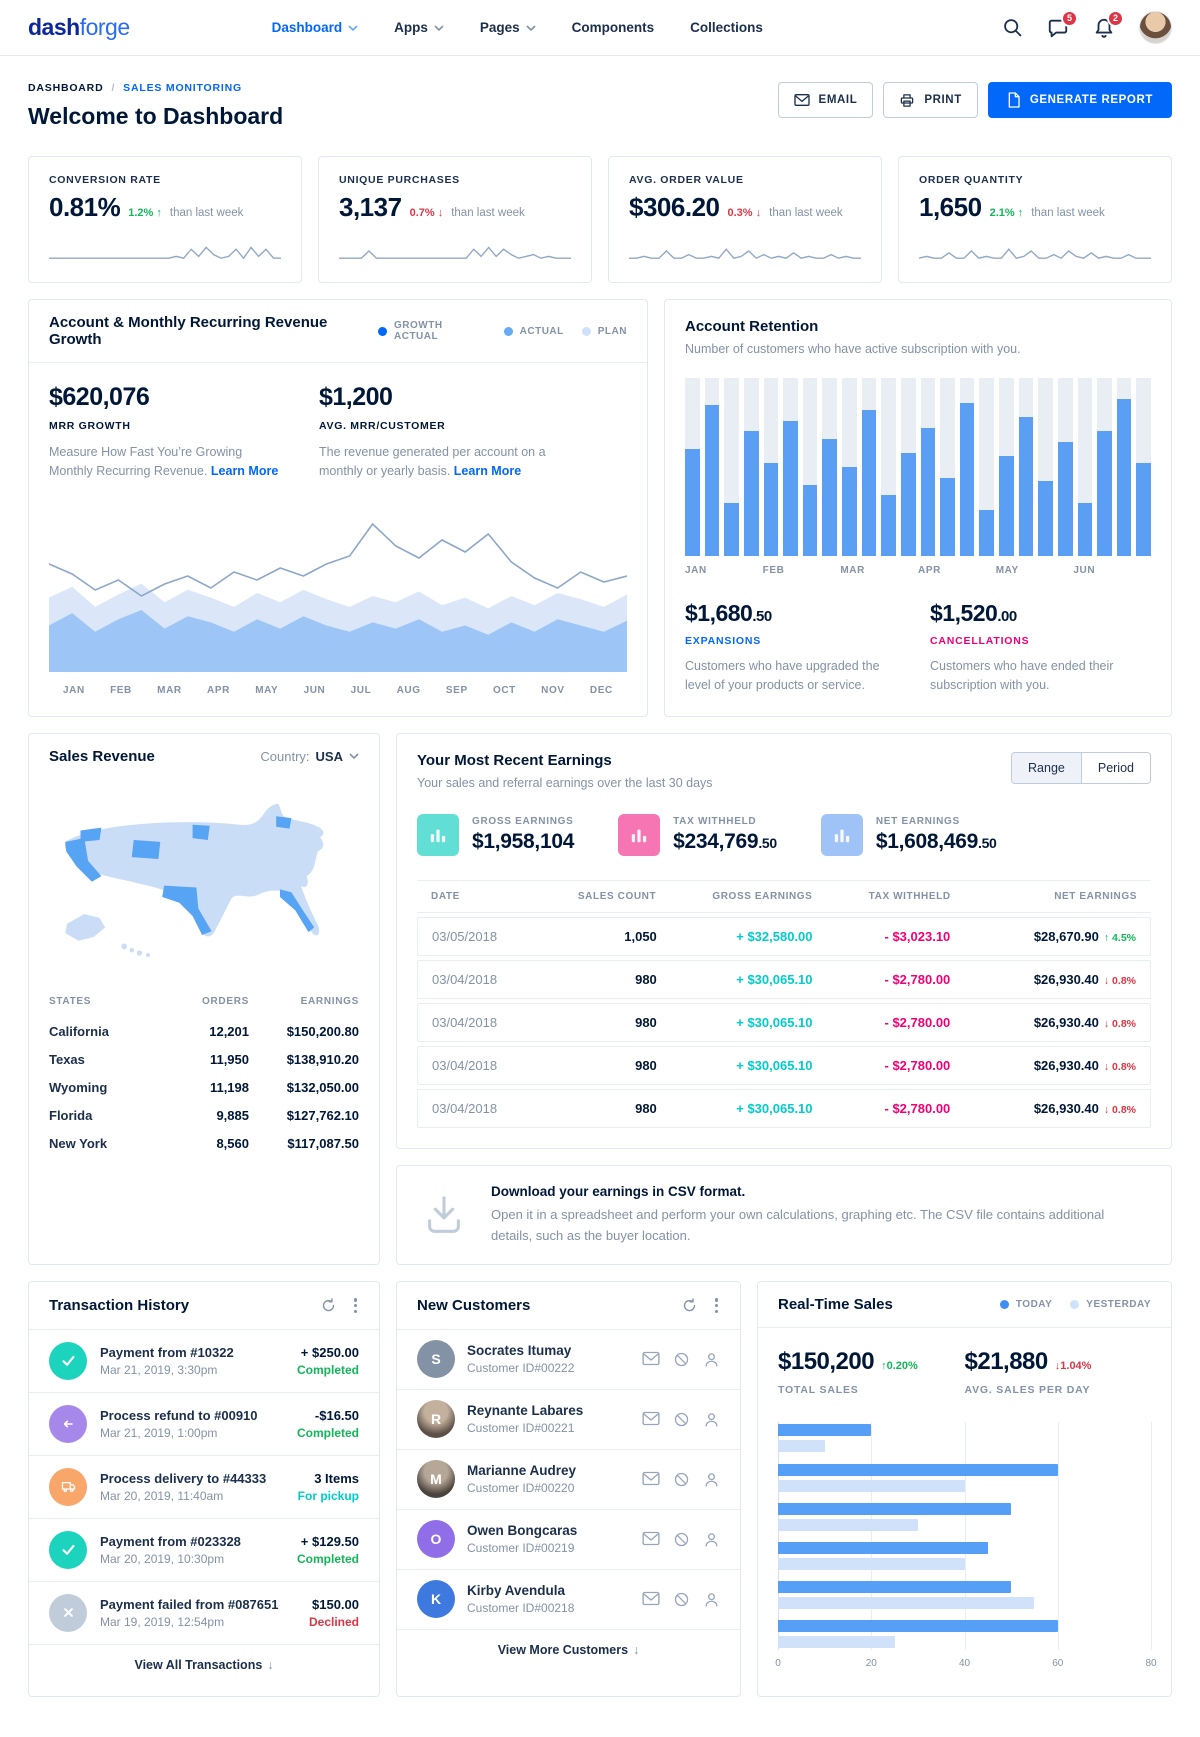 This screenshot has width=1200, height=1737. I want to click on cell-gross-earnings: + $30,065.10, so click(774, 1065).